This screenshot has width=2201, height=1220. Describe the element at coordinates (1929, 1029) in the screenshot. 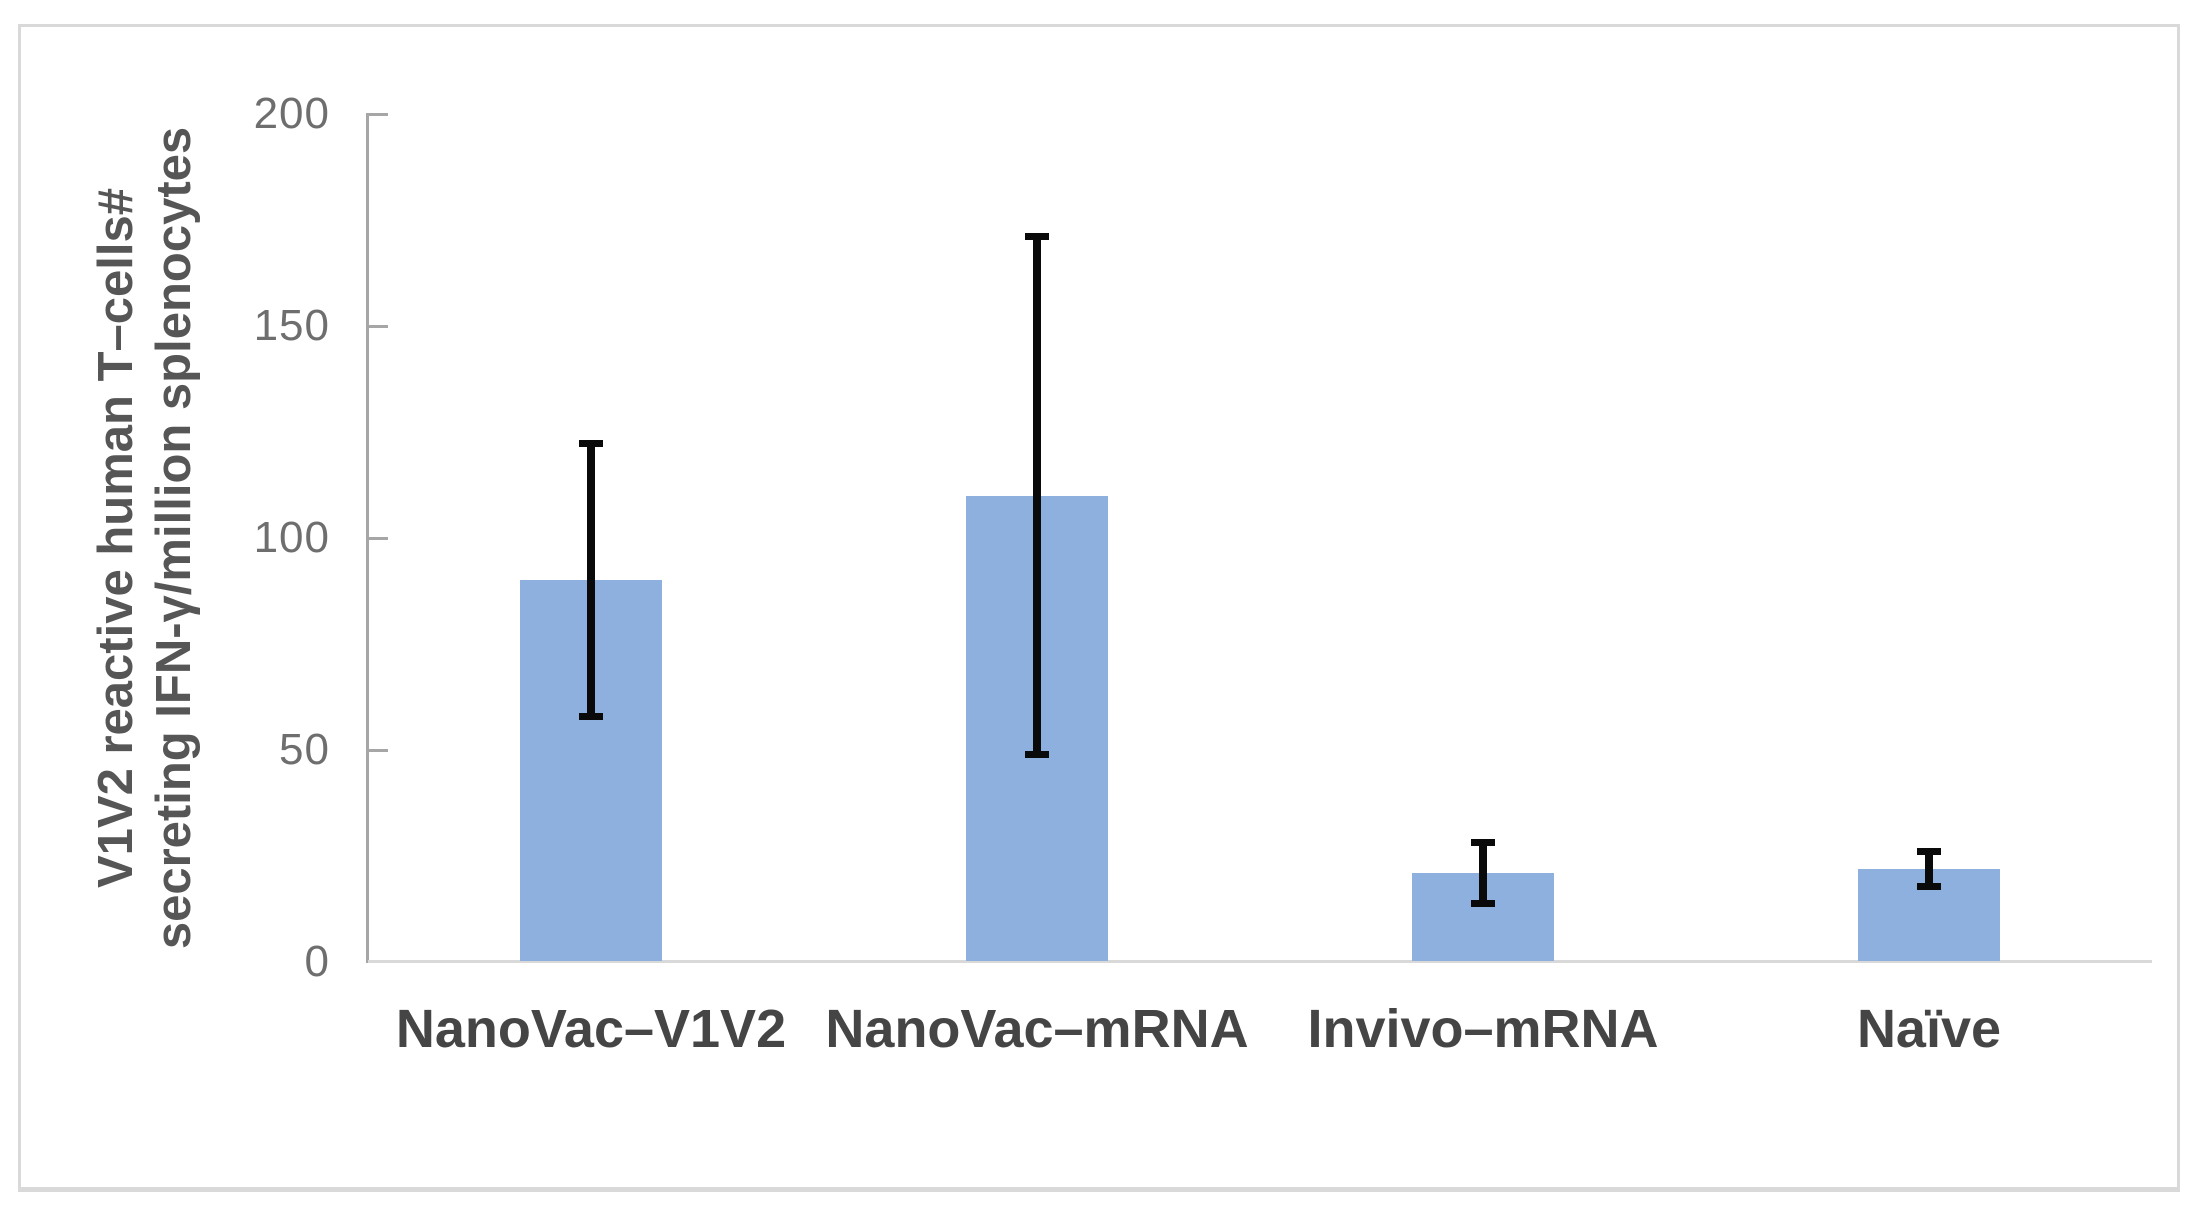

I see `x-category-label-4: Naïve` at that location.